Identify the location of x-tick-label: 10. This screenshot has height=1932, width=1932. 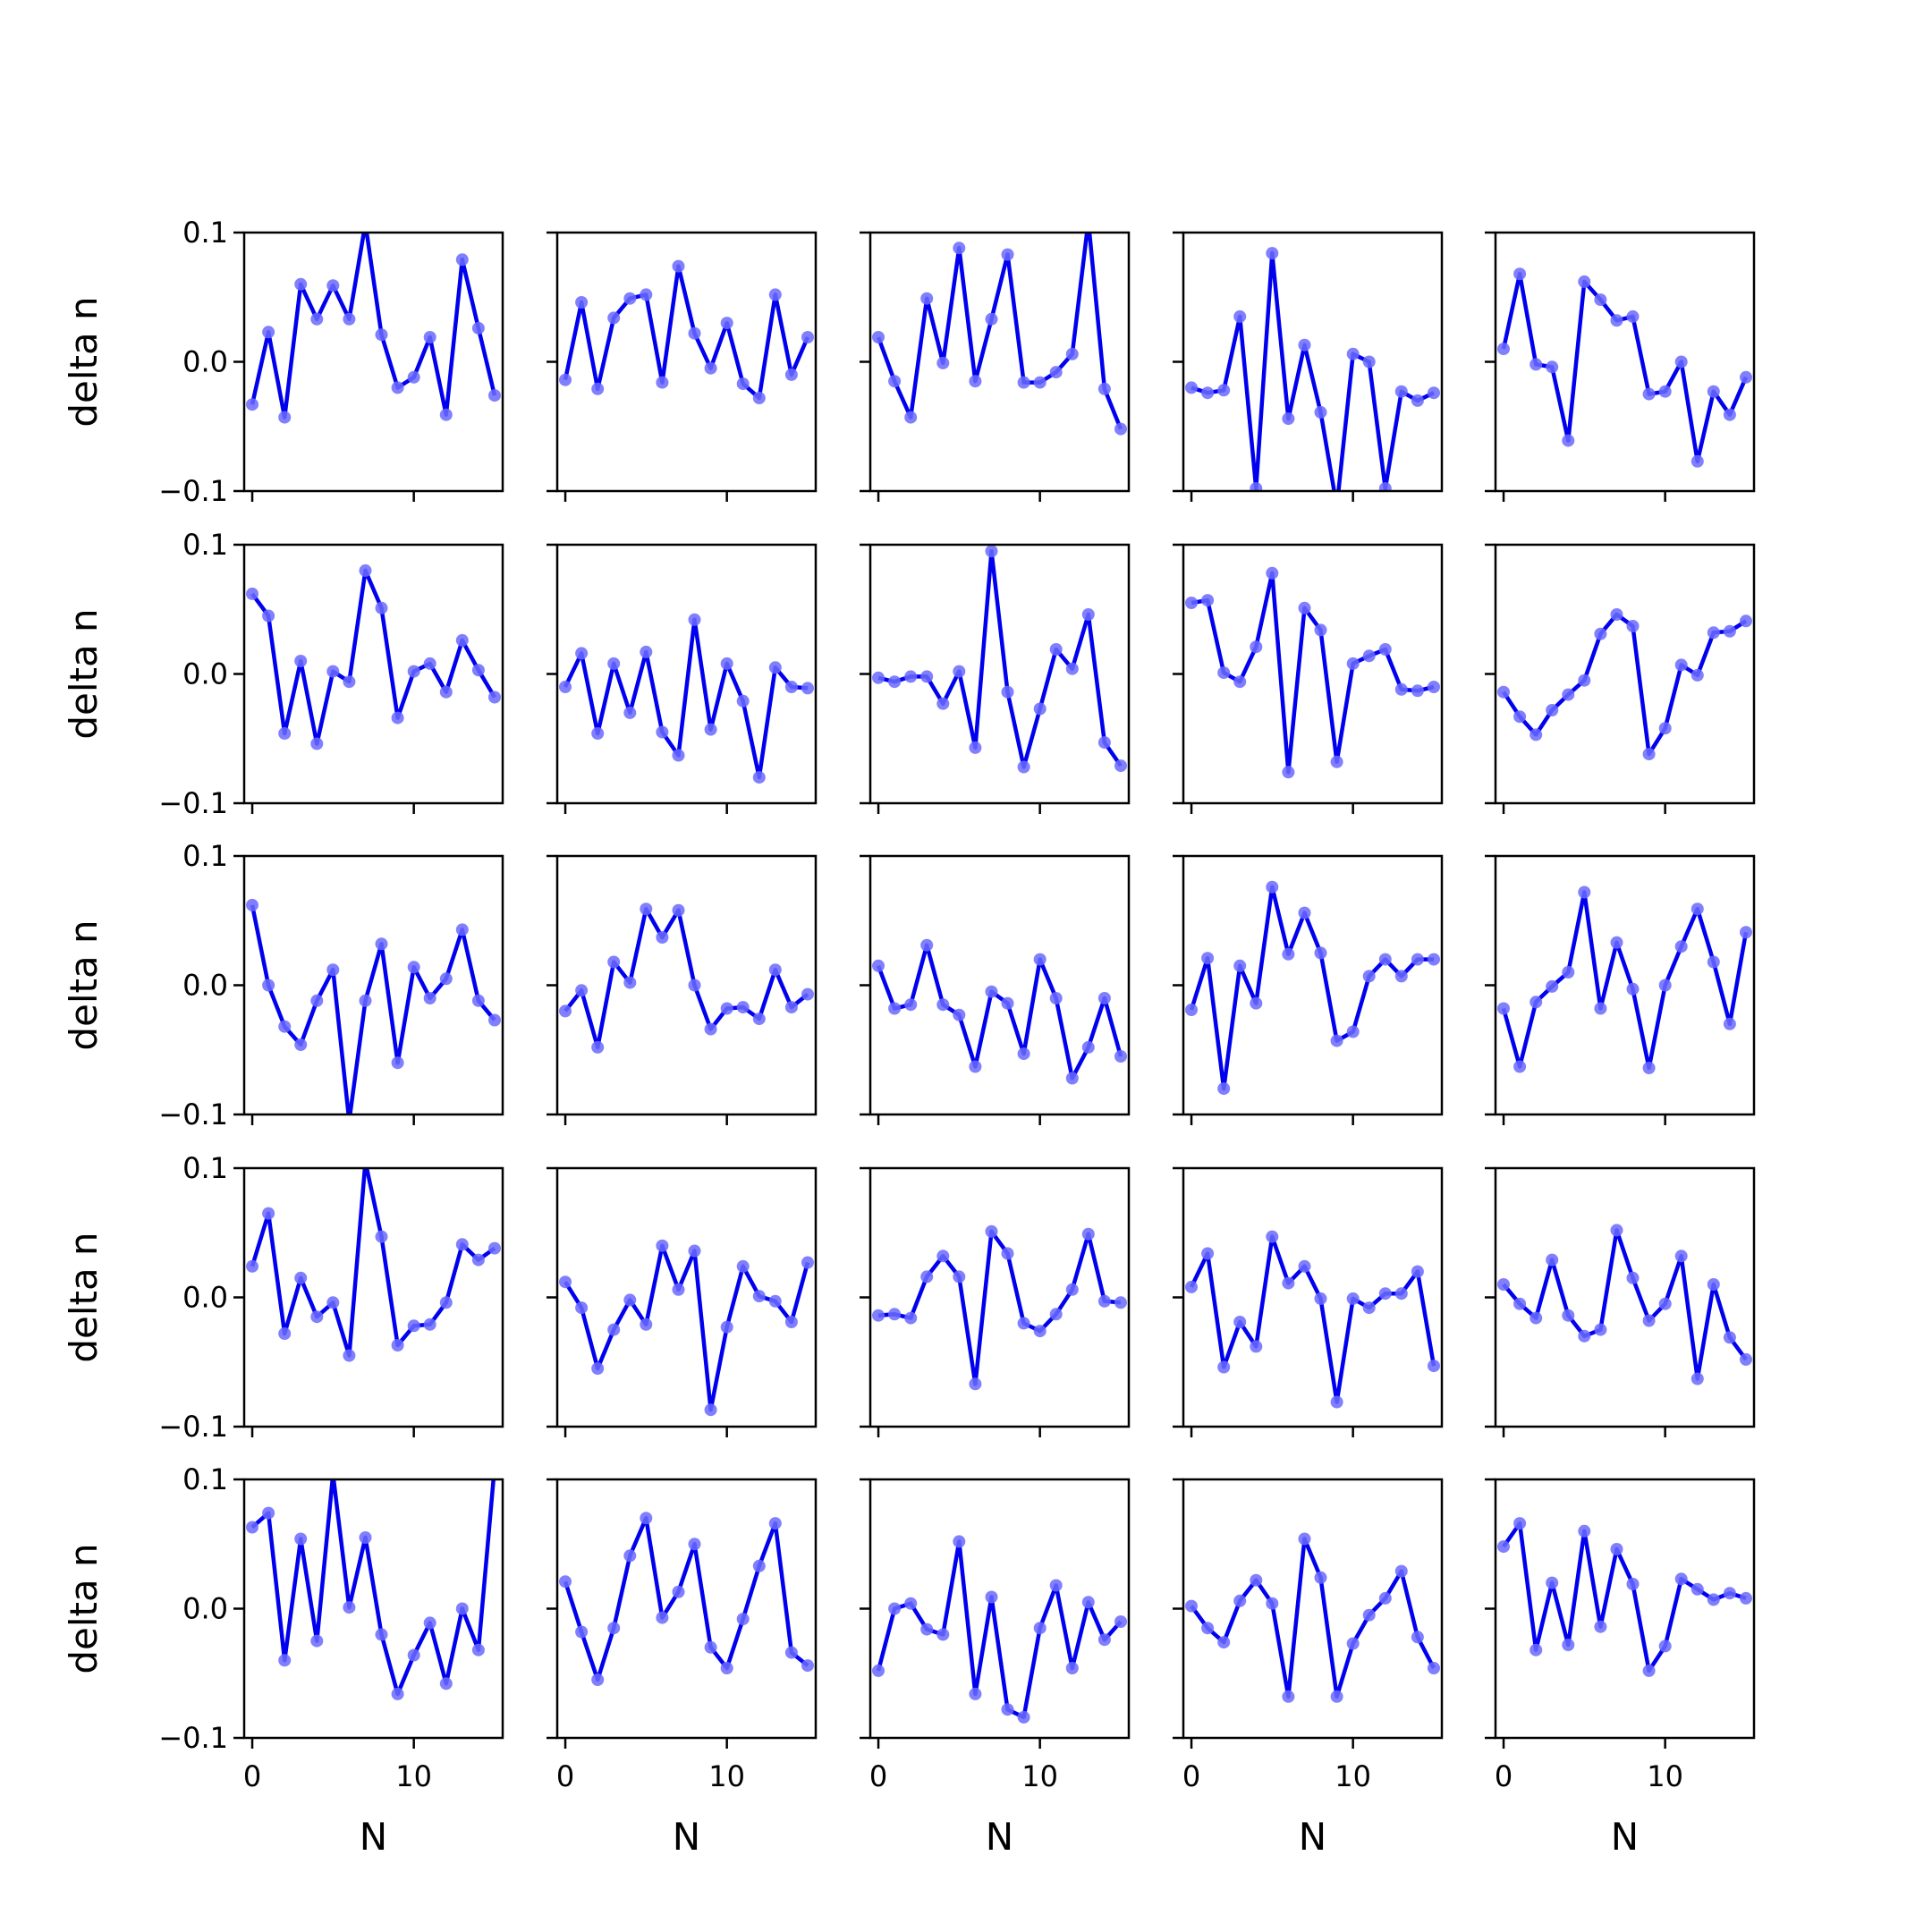
(1665, 1776).